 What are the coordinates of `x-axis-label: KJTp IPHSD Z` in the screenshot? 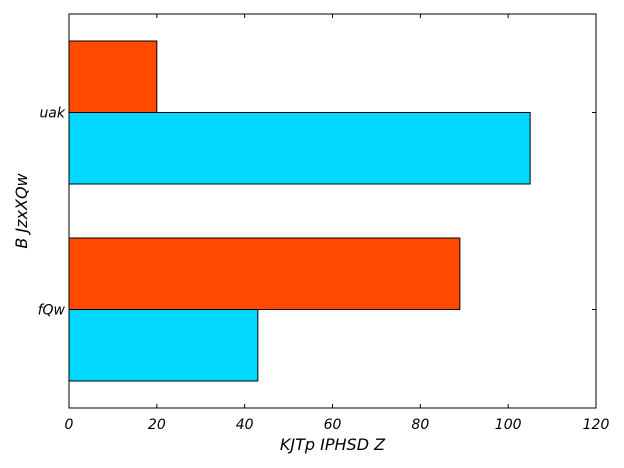 It's located at (333, 444).